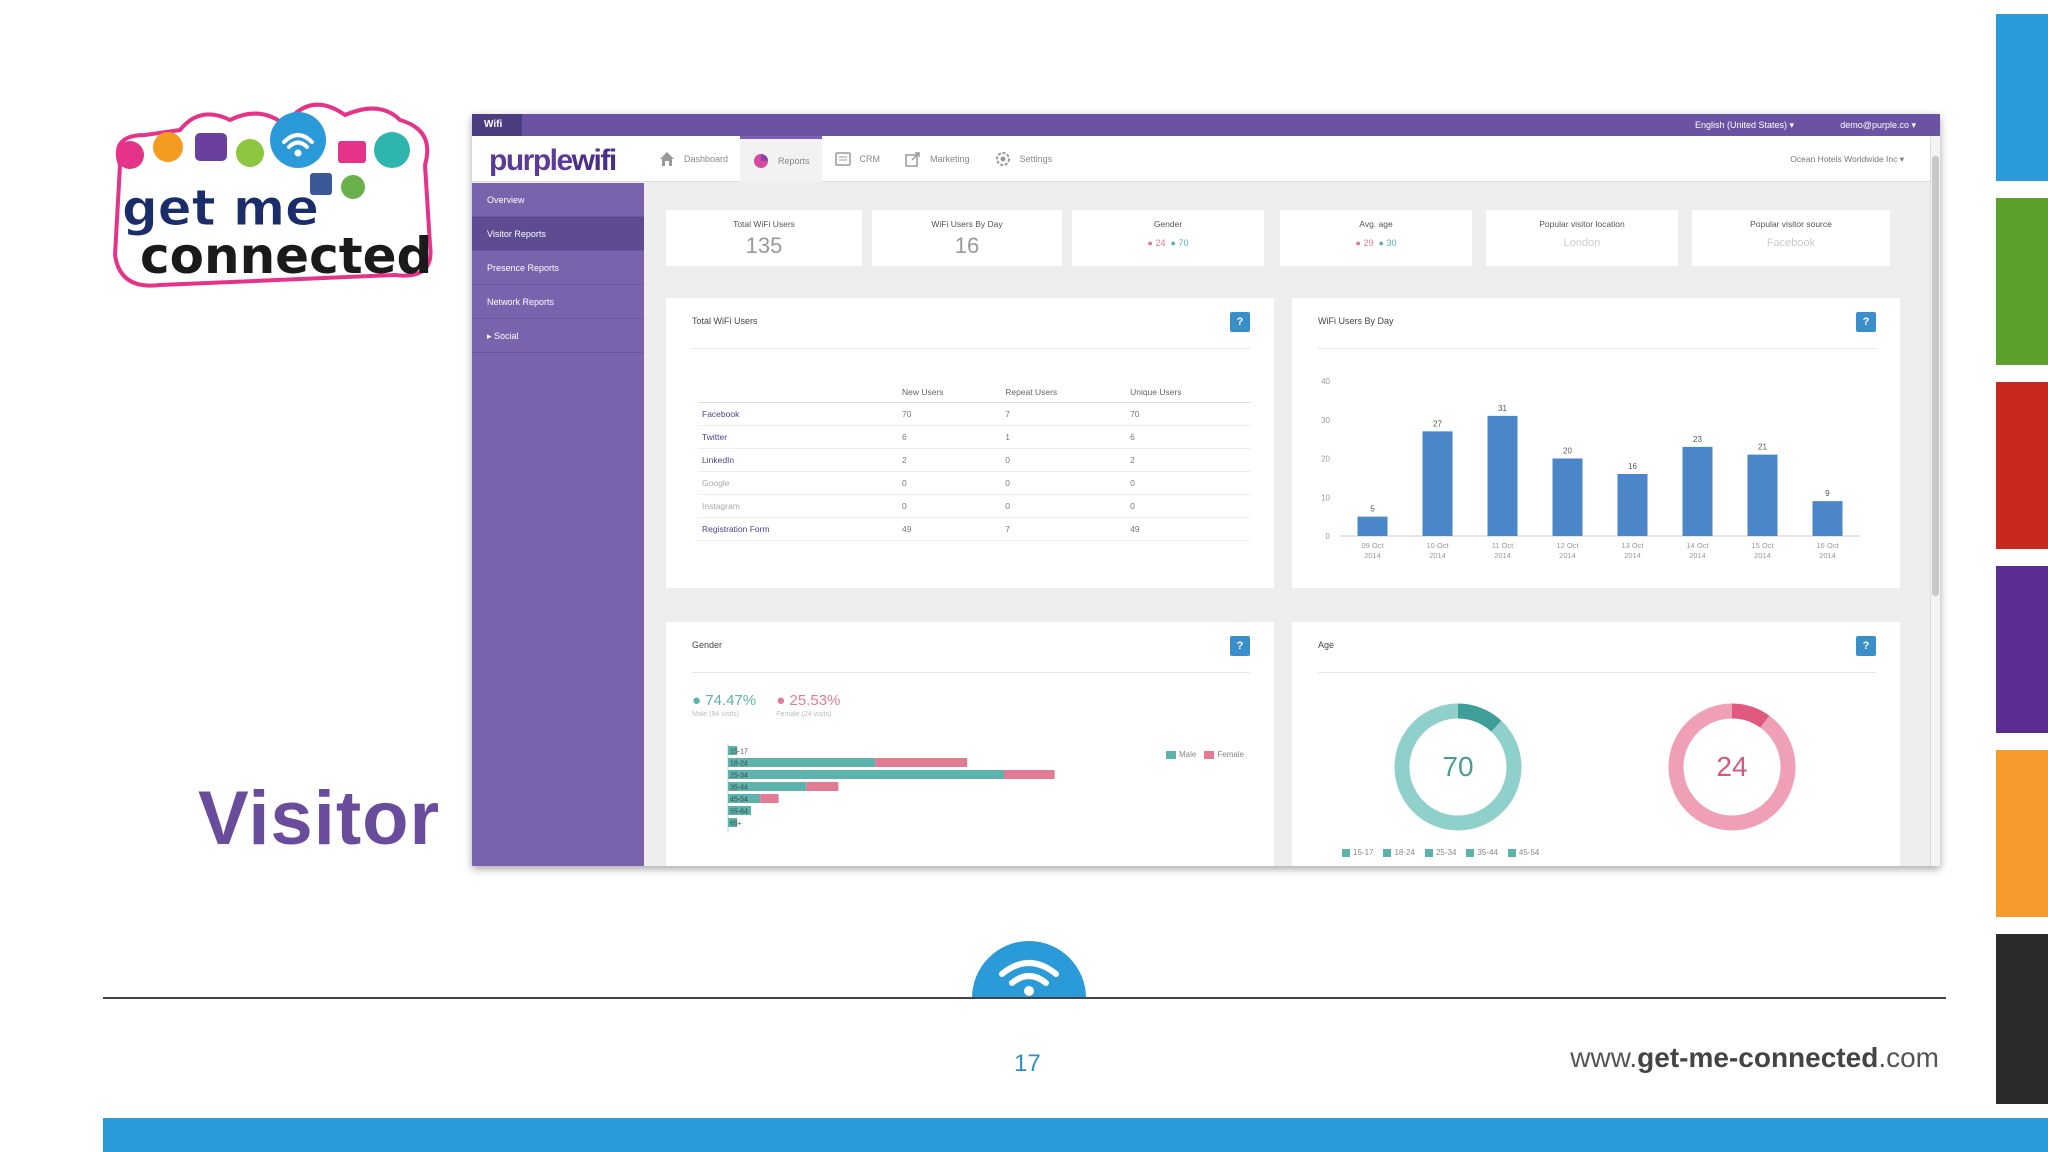  Describe the element at coordinates (974, 506) in the screenshot. I see `table-row: Instagram 0 0 0` at that location.